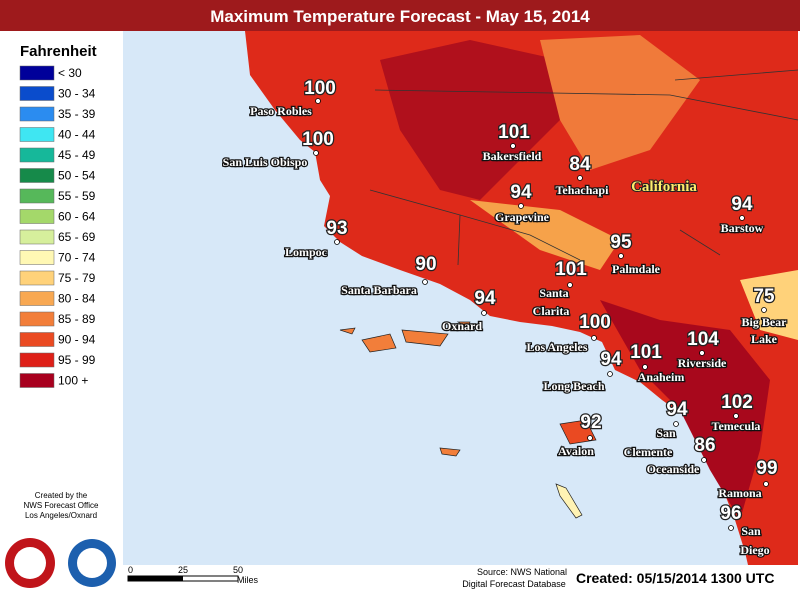 The width and height of the screenshot is (800, 595). Describe the element at coordinates (77, 360) in the screenshot. I see `legend-label: 95 - 99` at that location.